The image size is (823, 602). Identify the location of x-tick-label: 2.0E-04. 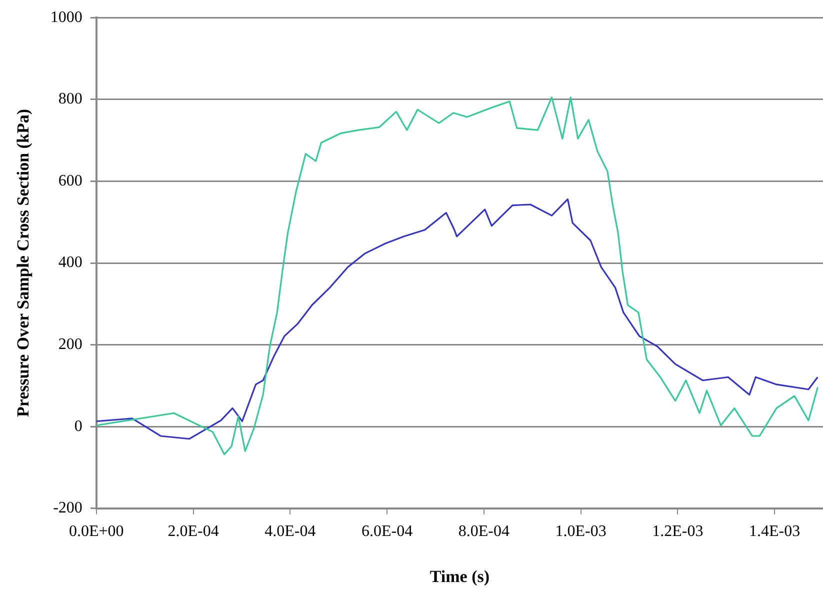
(193, 531).